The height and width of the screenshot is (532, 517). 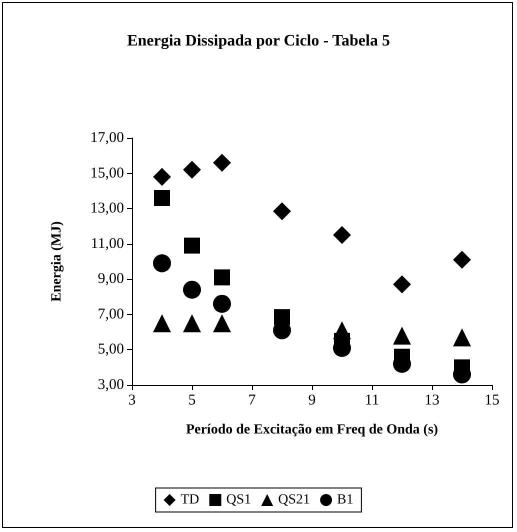 What do you see at coordinates (111, 314) in the screenshot?
I see `y-tick-label: 7,00` at bounding box center [111, 314].